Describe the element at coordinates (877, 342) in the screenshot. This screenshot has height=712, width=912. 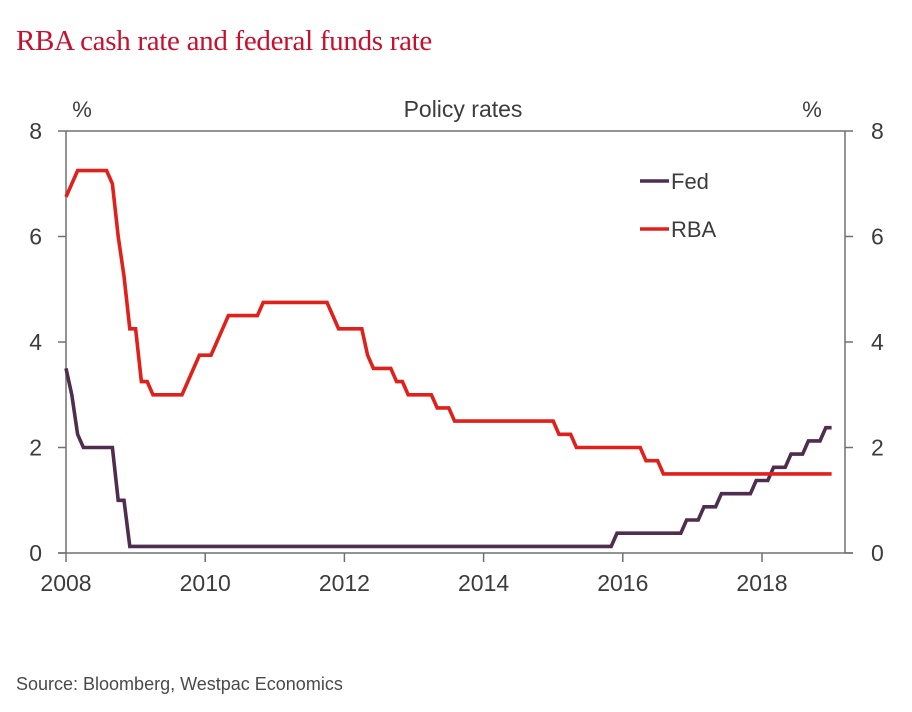
I see `y-tick-label-right: 4` at that location.